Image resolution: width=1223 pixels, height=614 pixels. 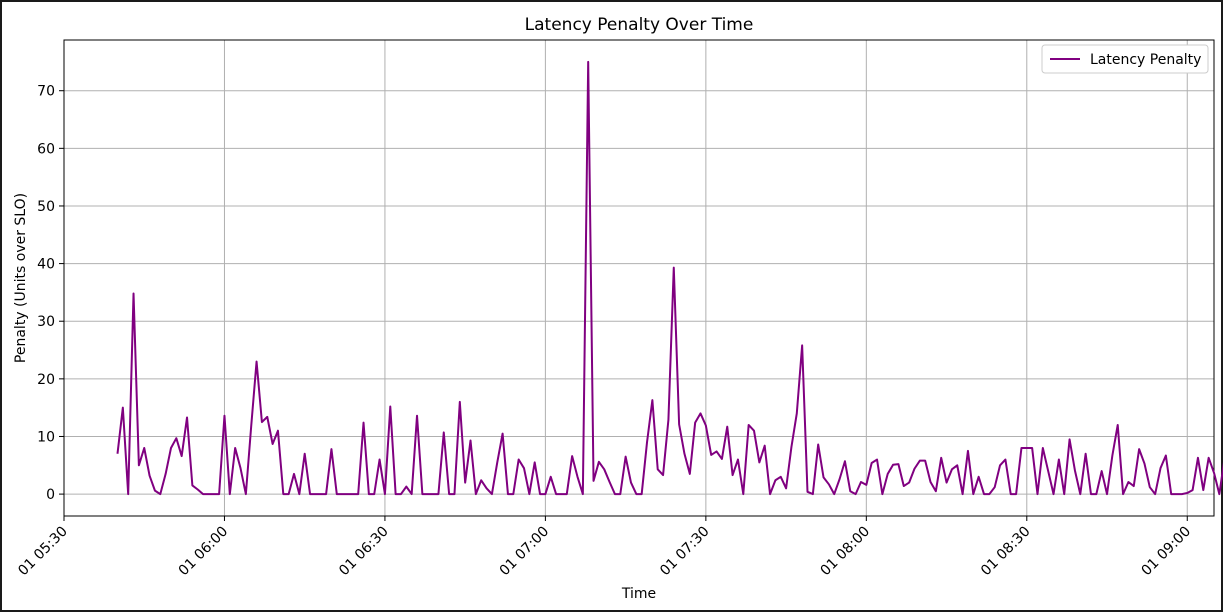 What do you see at coordinates (50, 495) in the screenshot?
I see `y-tick-label: 0` at bounding box center [50, 495].